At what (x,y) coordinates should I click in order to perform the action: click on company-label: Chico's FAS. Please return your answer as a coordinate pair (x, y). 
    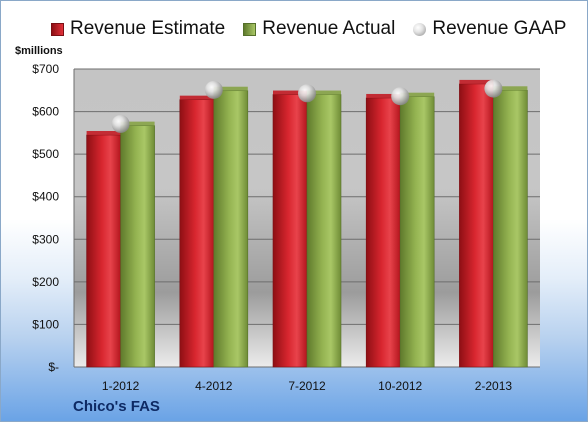
    Looking at the image, I should click on (116, 406).